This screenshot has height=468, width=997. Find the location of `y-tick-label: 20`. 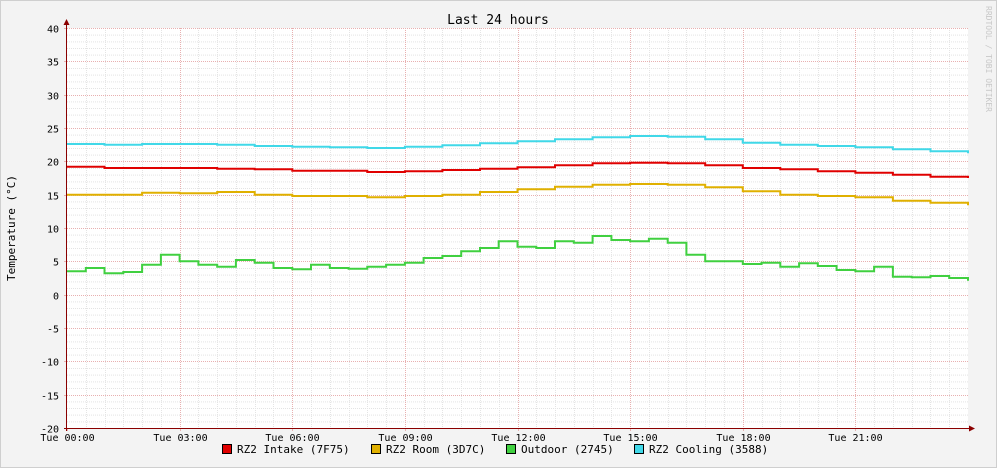

y-tick-label: 20 is located at coordinates (53, 163).